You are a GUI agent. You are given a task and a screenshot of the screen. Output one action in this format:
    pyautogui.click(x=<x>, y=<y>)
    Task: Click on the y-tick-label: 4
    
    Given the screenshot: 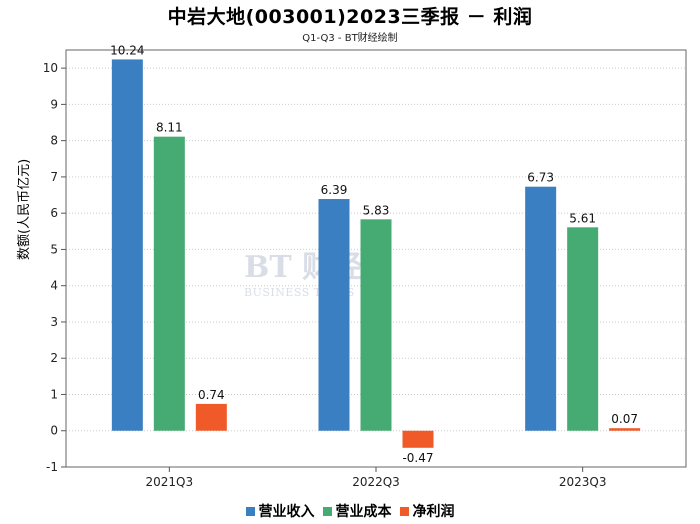 What is the action you would take?
    pyautogui.click(x=54, y=286)
    